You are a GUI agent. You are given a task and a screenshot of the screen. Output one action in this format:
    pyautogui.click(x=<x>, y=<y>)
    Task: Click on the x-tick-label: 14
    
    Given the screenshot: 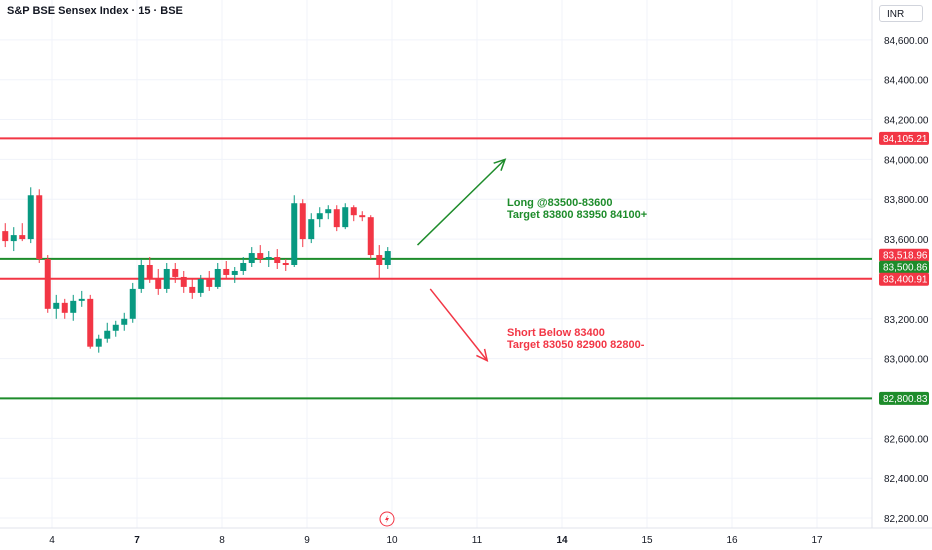 What is the action you would take?
    pyautogui.click(x=562, y=540)
    